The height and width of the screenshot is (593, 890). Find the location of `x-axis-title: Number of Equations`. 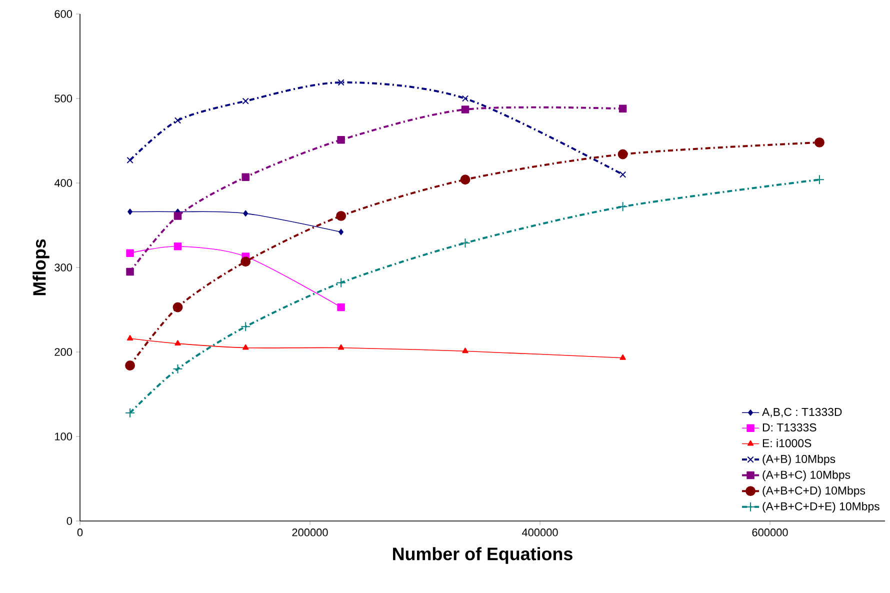

x-axis-title: Number of Equations is located at coordinates (482, 555).